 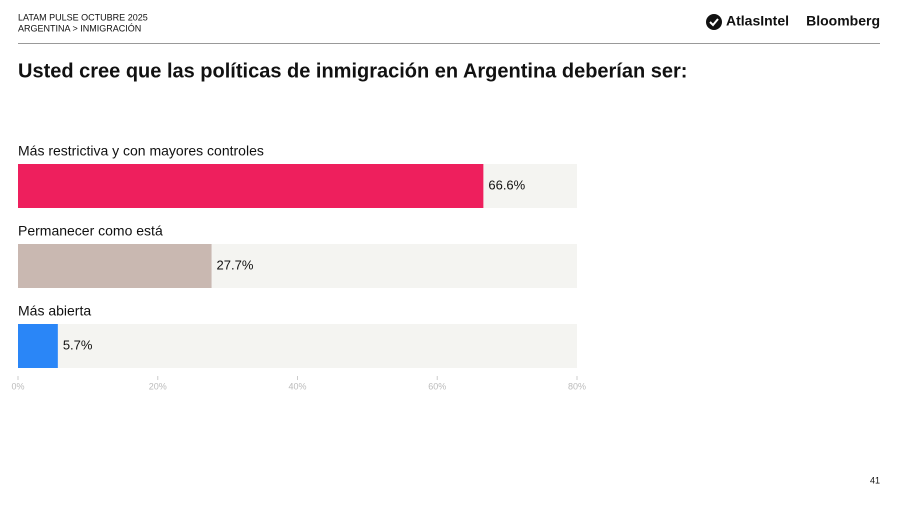 What do you see at coordinates (83, 17) in the screenshot?
I see `survey-label: LATAM PULSE OCTUBRE 2025` at bounding box center [83, 17].